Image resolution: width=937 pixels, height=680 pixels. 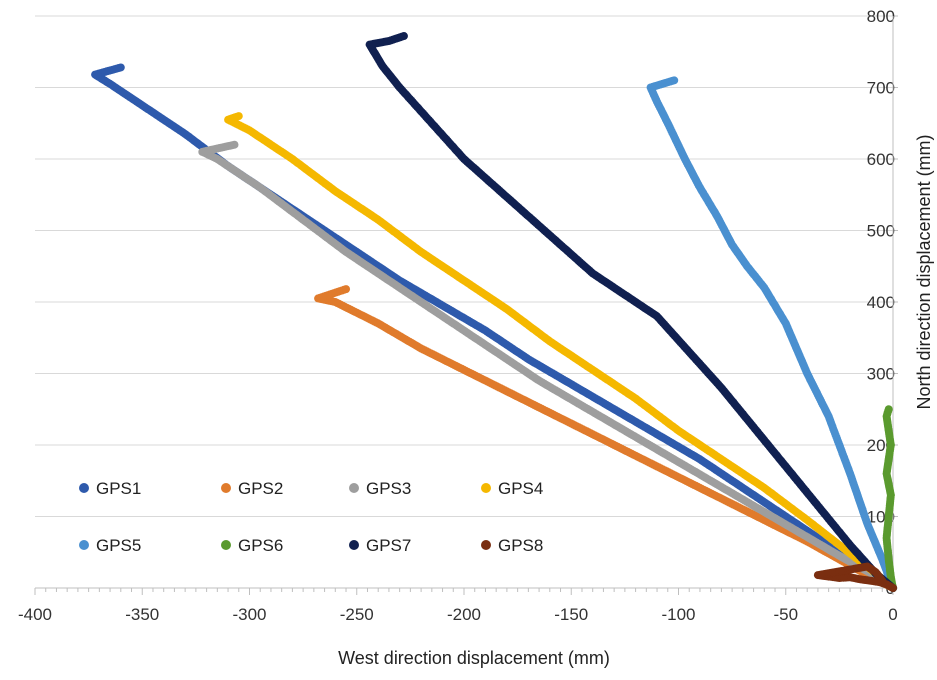 I want to click on y-axis-title: North direction displacement (mm), so click(x=924, y=271).